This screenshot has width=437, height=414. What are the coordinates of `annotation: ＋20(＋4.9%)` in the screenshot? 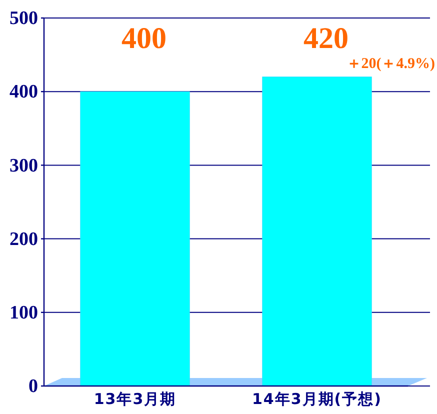 It's located at (390, 64).